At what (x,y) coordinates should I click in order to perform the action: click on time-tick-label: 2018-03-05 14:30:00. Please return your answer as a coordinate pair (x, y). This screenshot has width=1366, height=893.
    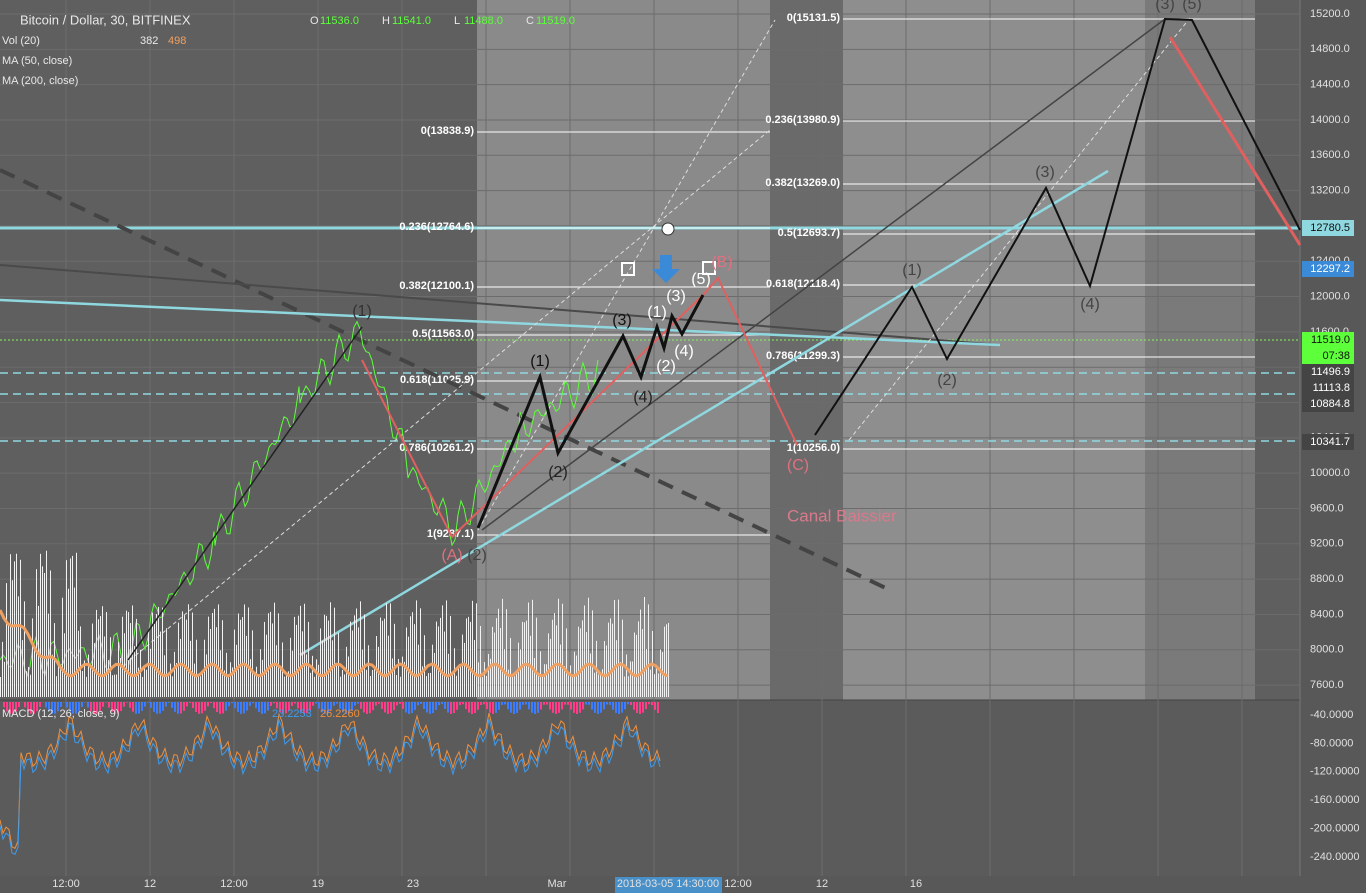
    Looking at the image, I should click on (668, 884).